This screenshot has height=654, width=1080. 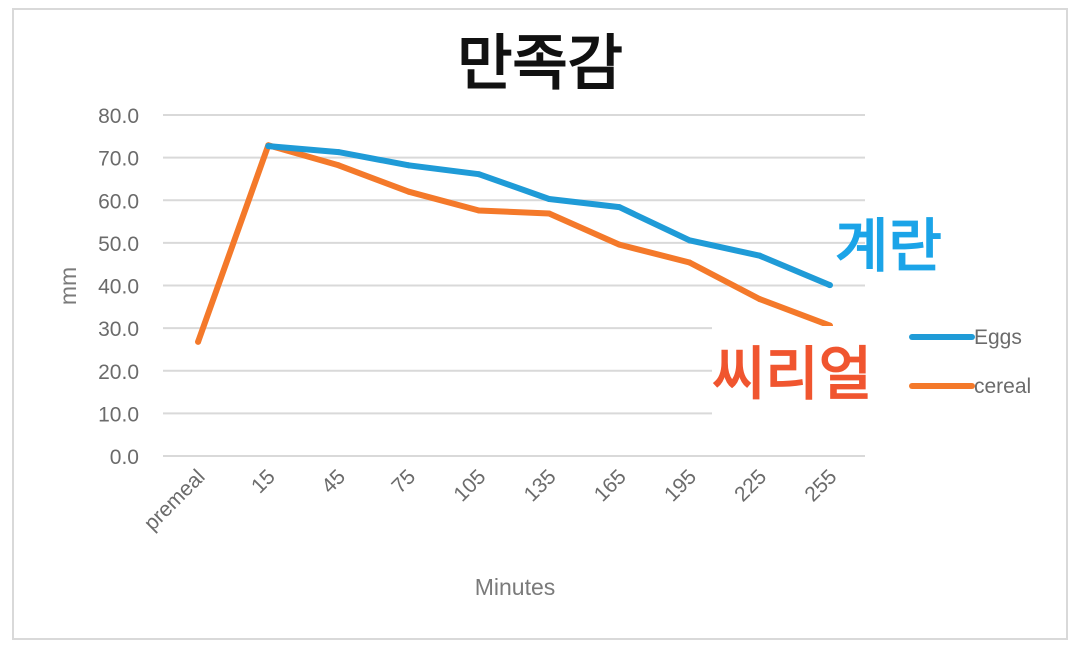 I want to click on y-tick-label: 0.0, so click(x=124, y=457).